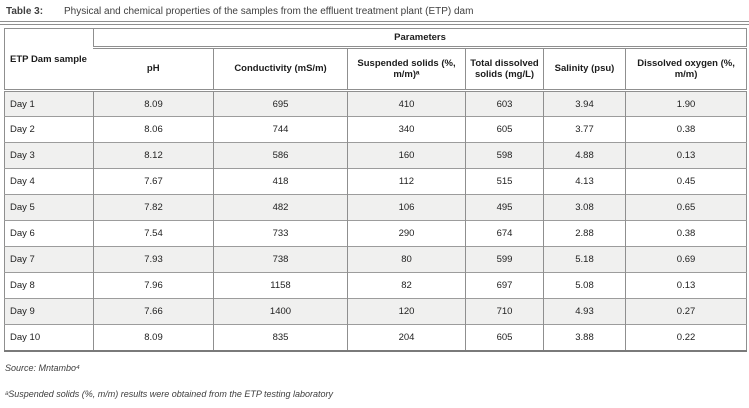  What do you see at coordinates (49, 181) in the screenshot?
I see `row-label: Day 4` at bounding box center [49, 181].